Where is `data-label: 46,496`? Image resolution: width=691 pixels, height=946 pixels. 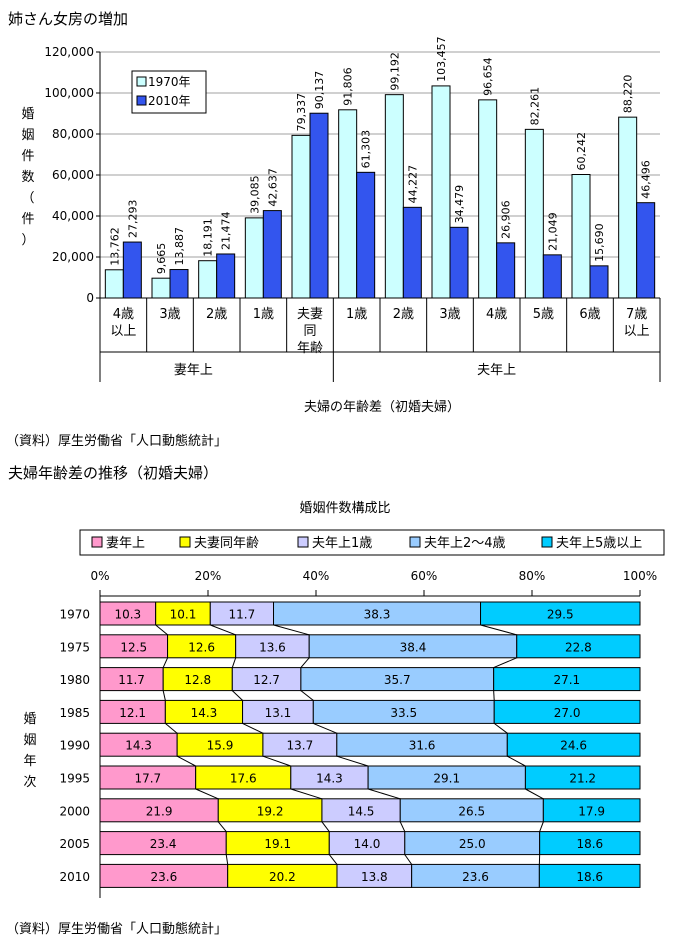 data-label: 46,496 is located at coordinates (646, 179).